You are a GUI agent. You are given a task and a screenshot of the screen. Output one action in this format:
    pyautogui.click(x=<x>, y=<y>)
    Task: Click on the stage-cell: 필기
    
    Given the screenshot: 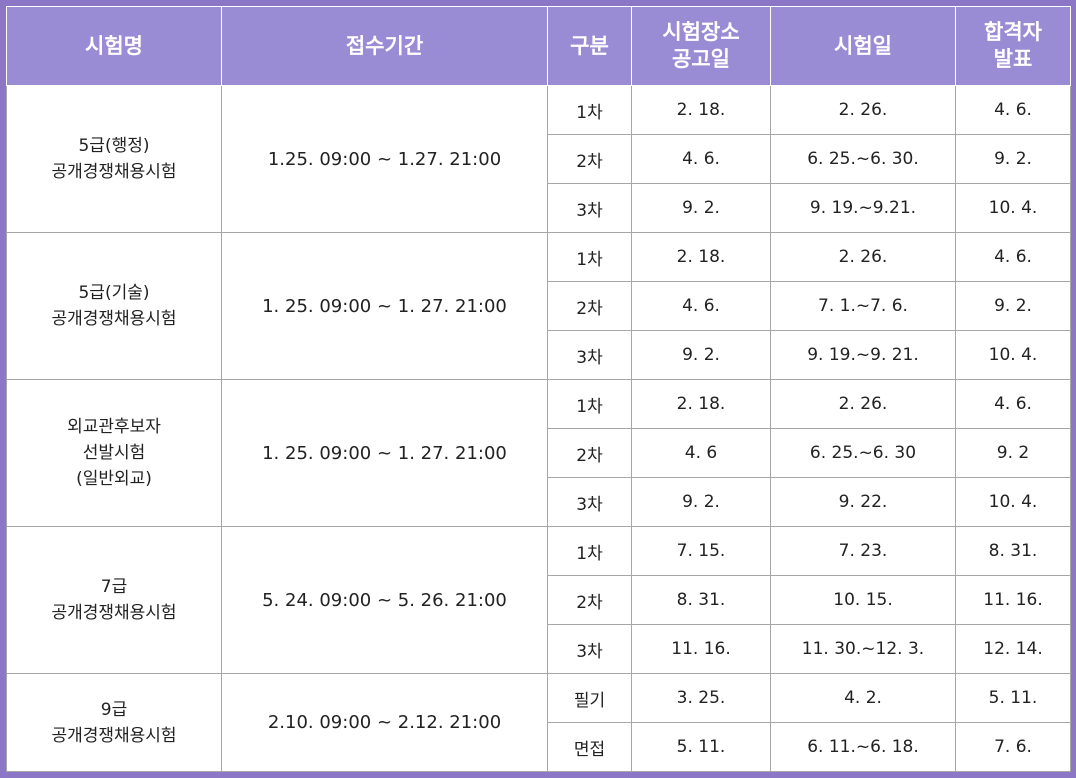 What is the action you would take?
    pyautogui.click(x=589, y=698)
    